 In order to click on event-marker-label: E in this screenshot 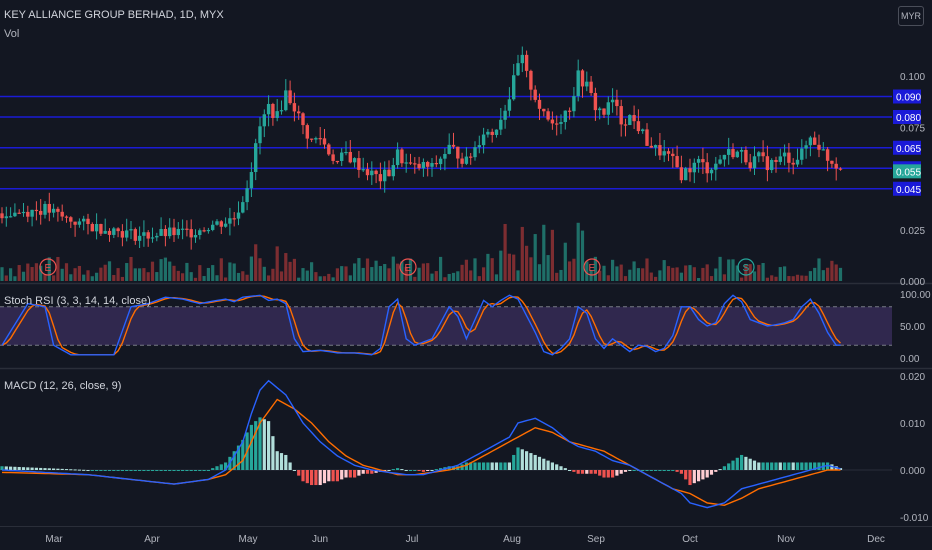, I will do `click(592, 268)`.